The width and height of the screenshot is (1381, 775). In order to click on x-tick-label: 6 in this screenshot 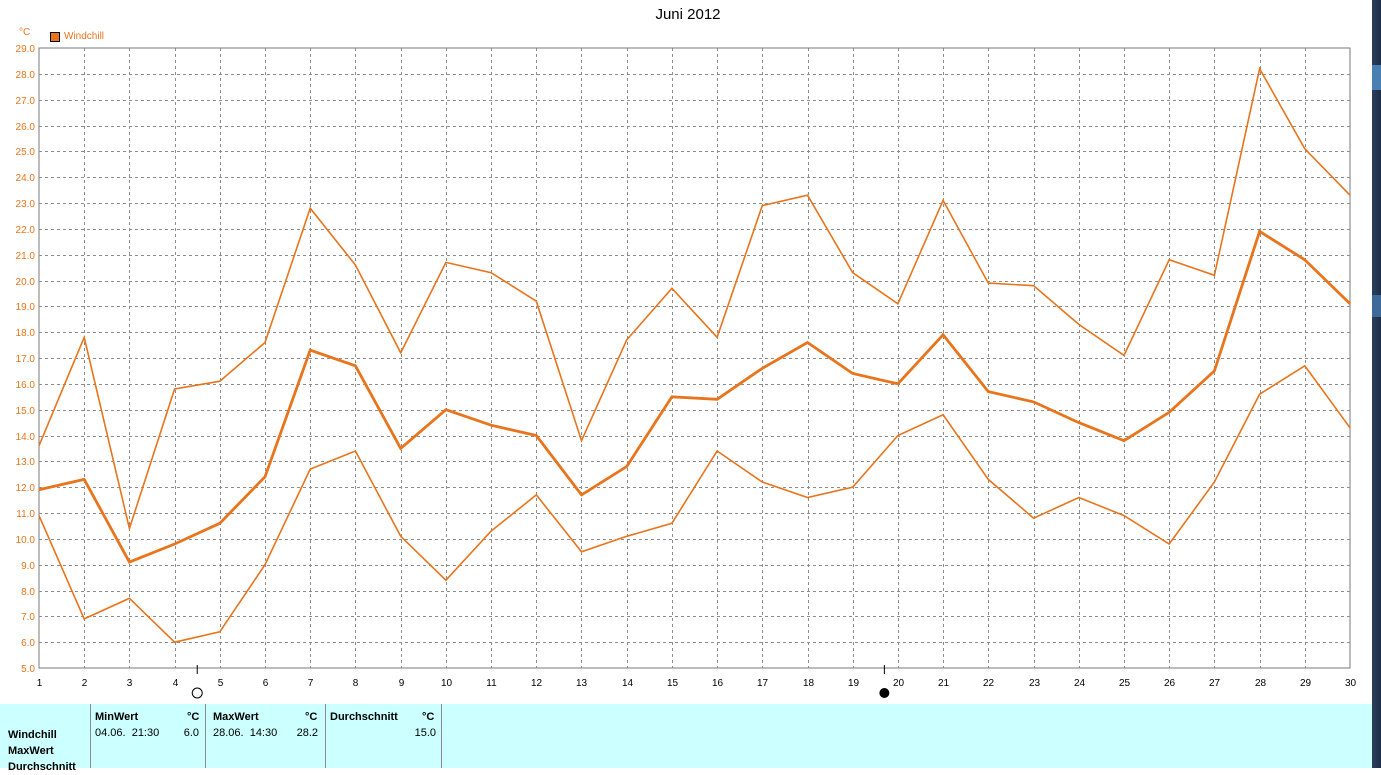, I will do `click(266, 683)`.